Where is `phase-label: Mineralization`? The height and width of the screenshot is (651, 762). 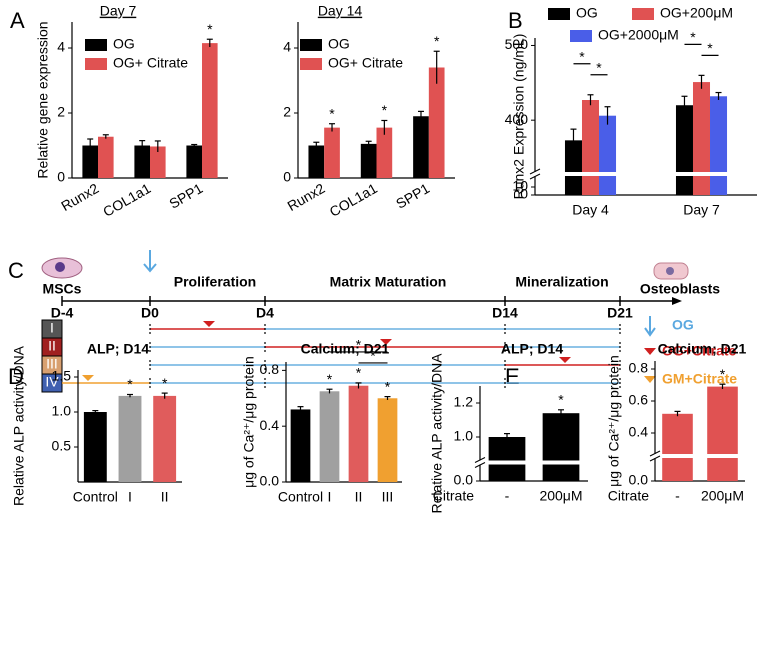
phase-label: Mineralization is located at coordinates (561, 282).